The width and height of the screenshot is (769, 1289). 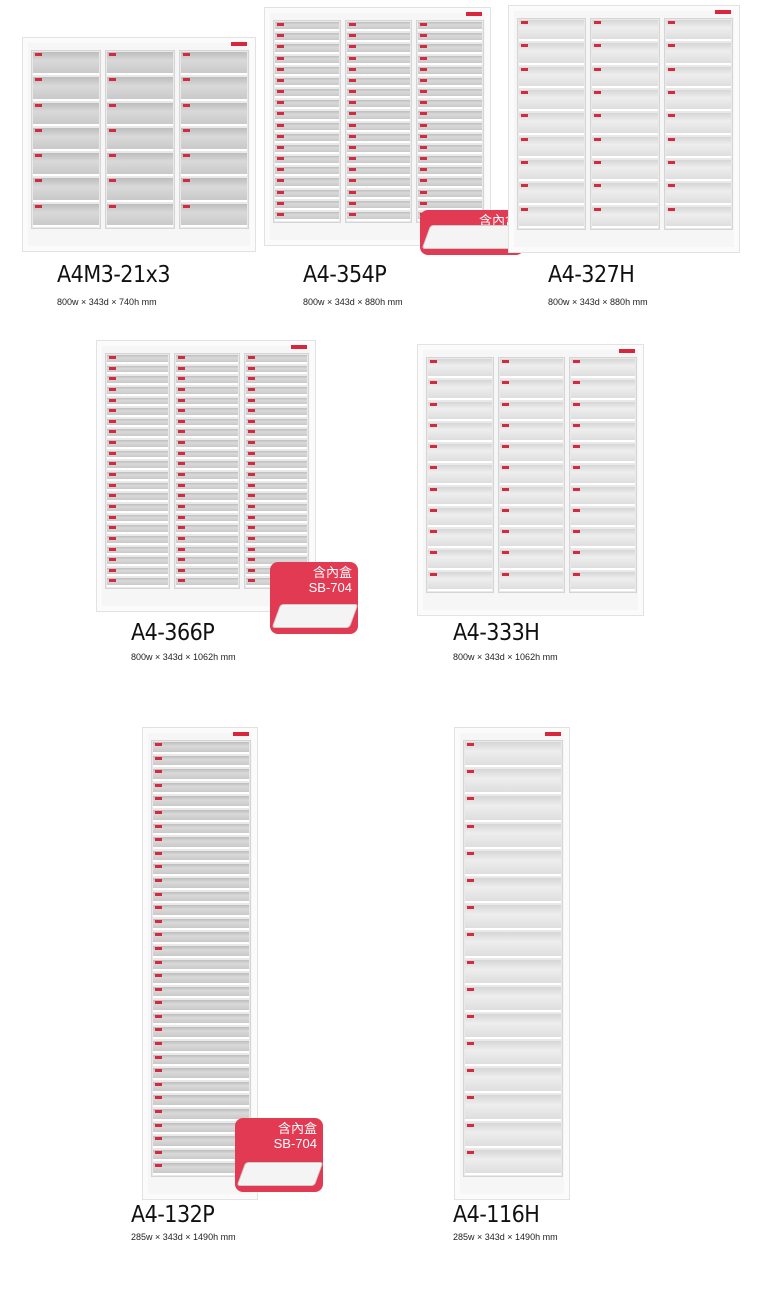 I want to click on model-name: A4M3-21x3, so click(x=114, y=275).